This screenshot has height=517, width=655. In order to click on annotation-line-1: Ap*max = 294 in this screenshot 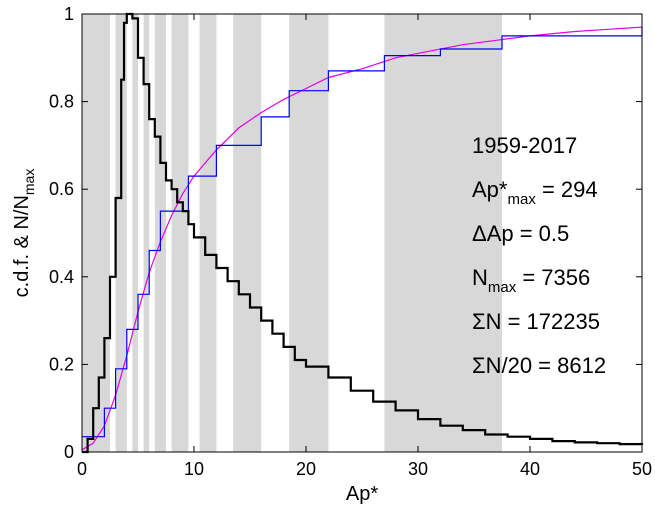, I will do `click(535, 192)`.